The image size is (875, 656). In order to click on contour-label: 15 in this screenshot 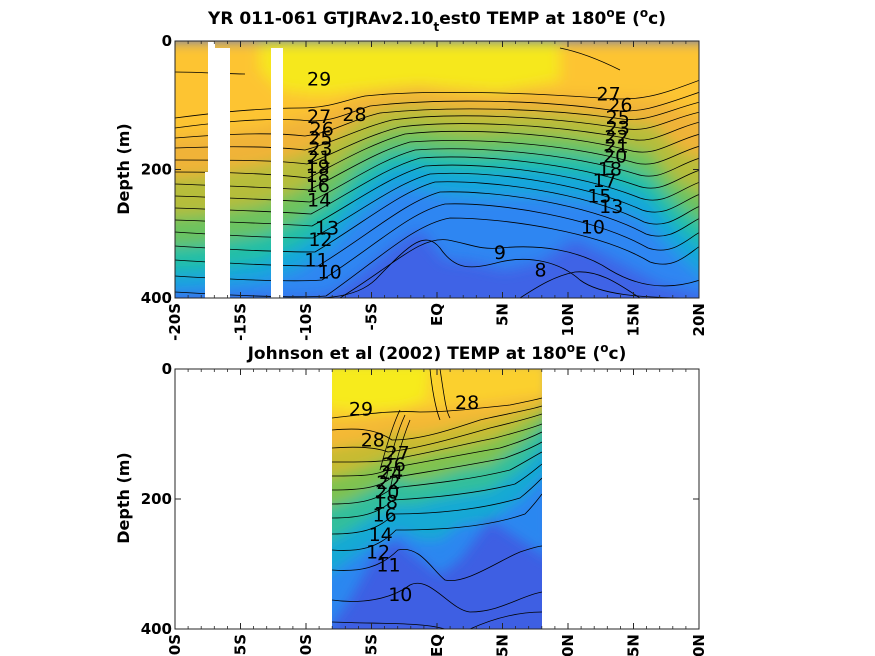, I will do `click(599, 196)`.